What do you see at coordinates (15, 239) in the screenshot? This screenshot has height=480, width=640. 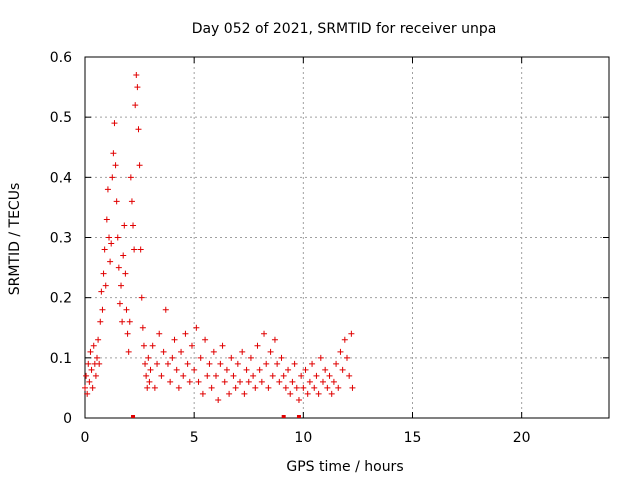 I see `y-axis-label: SRMTID / TECUs` at bounding box center [15, 239].